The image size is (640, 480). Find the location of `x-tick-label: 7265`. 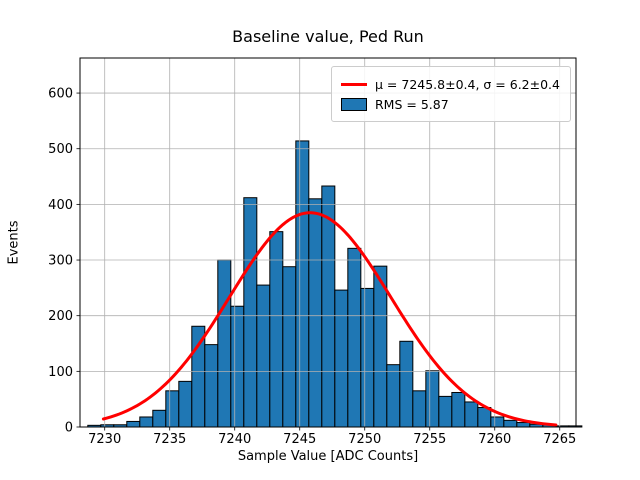

x-tick-label: 7265 is located at coordinates (559, 439).